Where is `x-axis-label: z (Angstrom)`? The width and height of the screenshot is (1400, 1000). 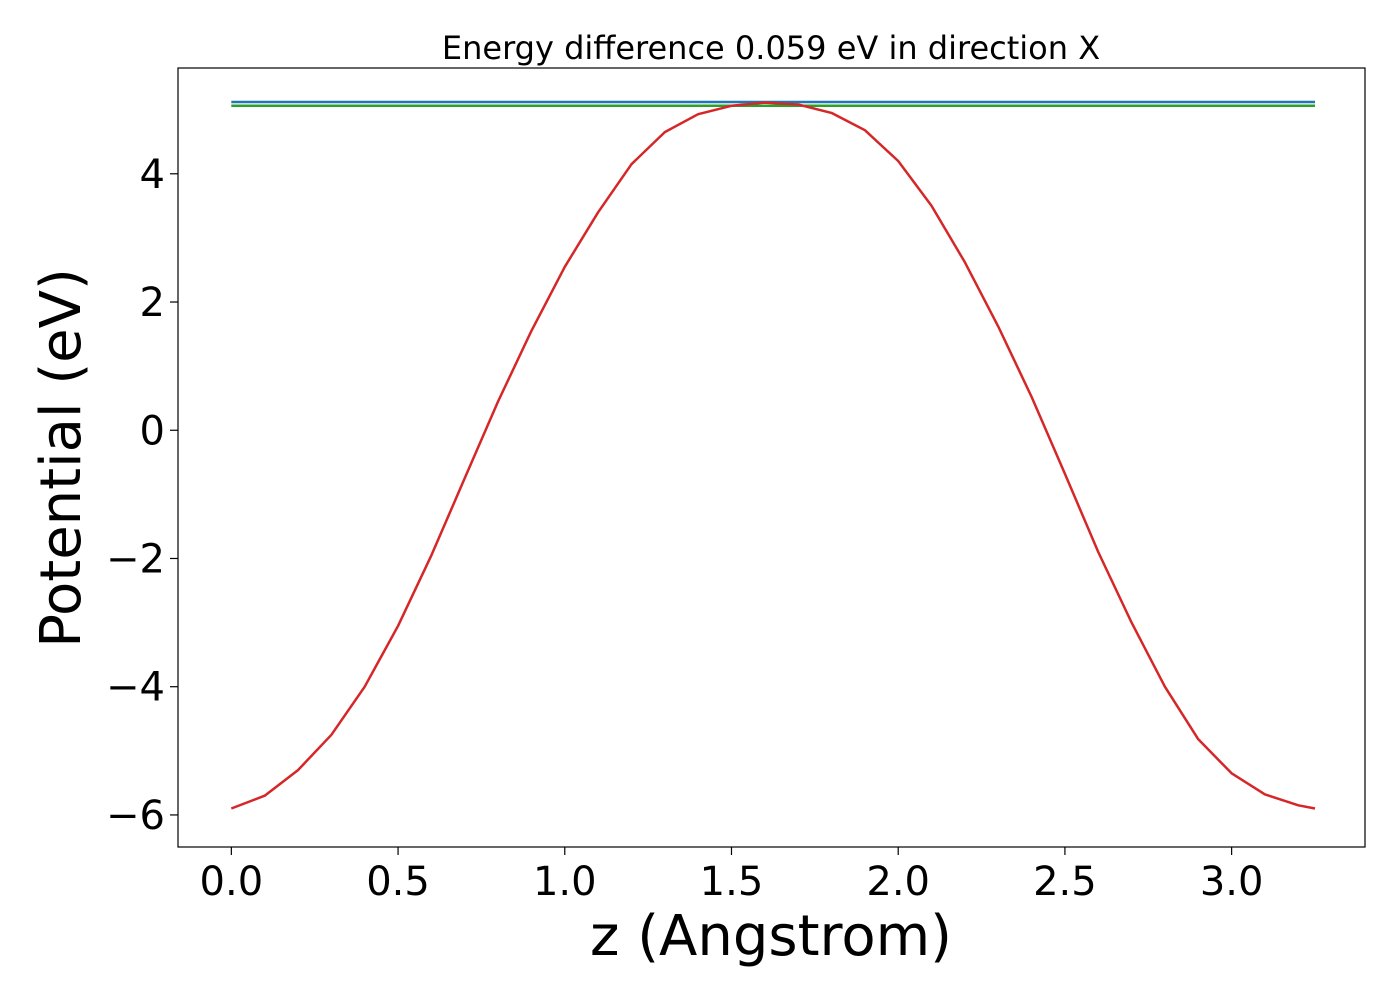
x-axis-label: z (Angstrom) is located at coordinates (771, 936).